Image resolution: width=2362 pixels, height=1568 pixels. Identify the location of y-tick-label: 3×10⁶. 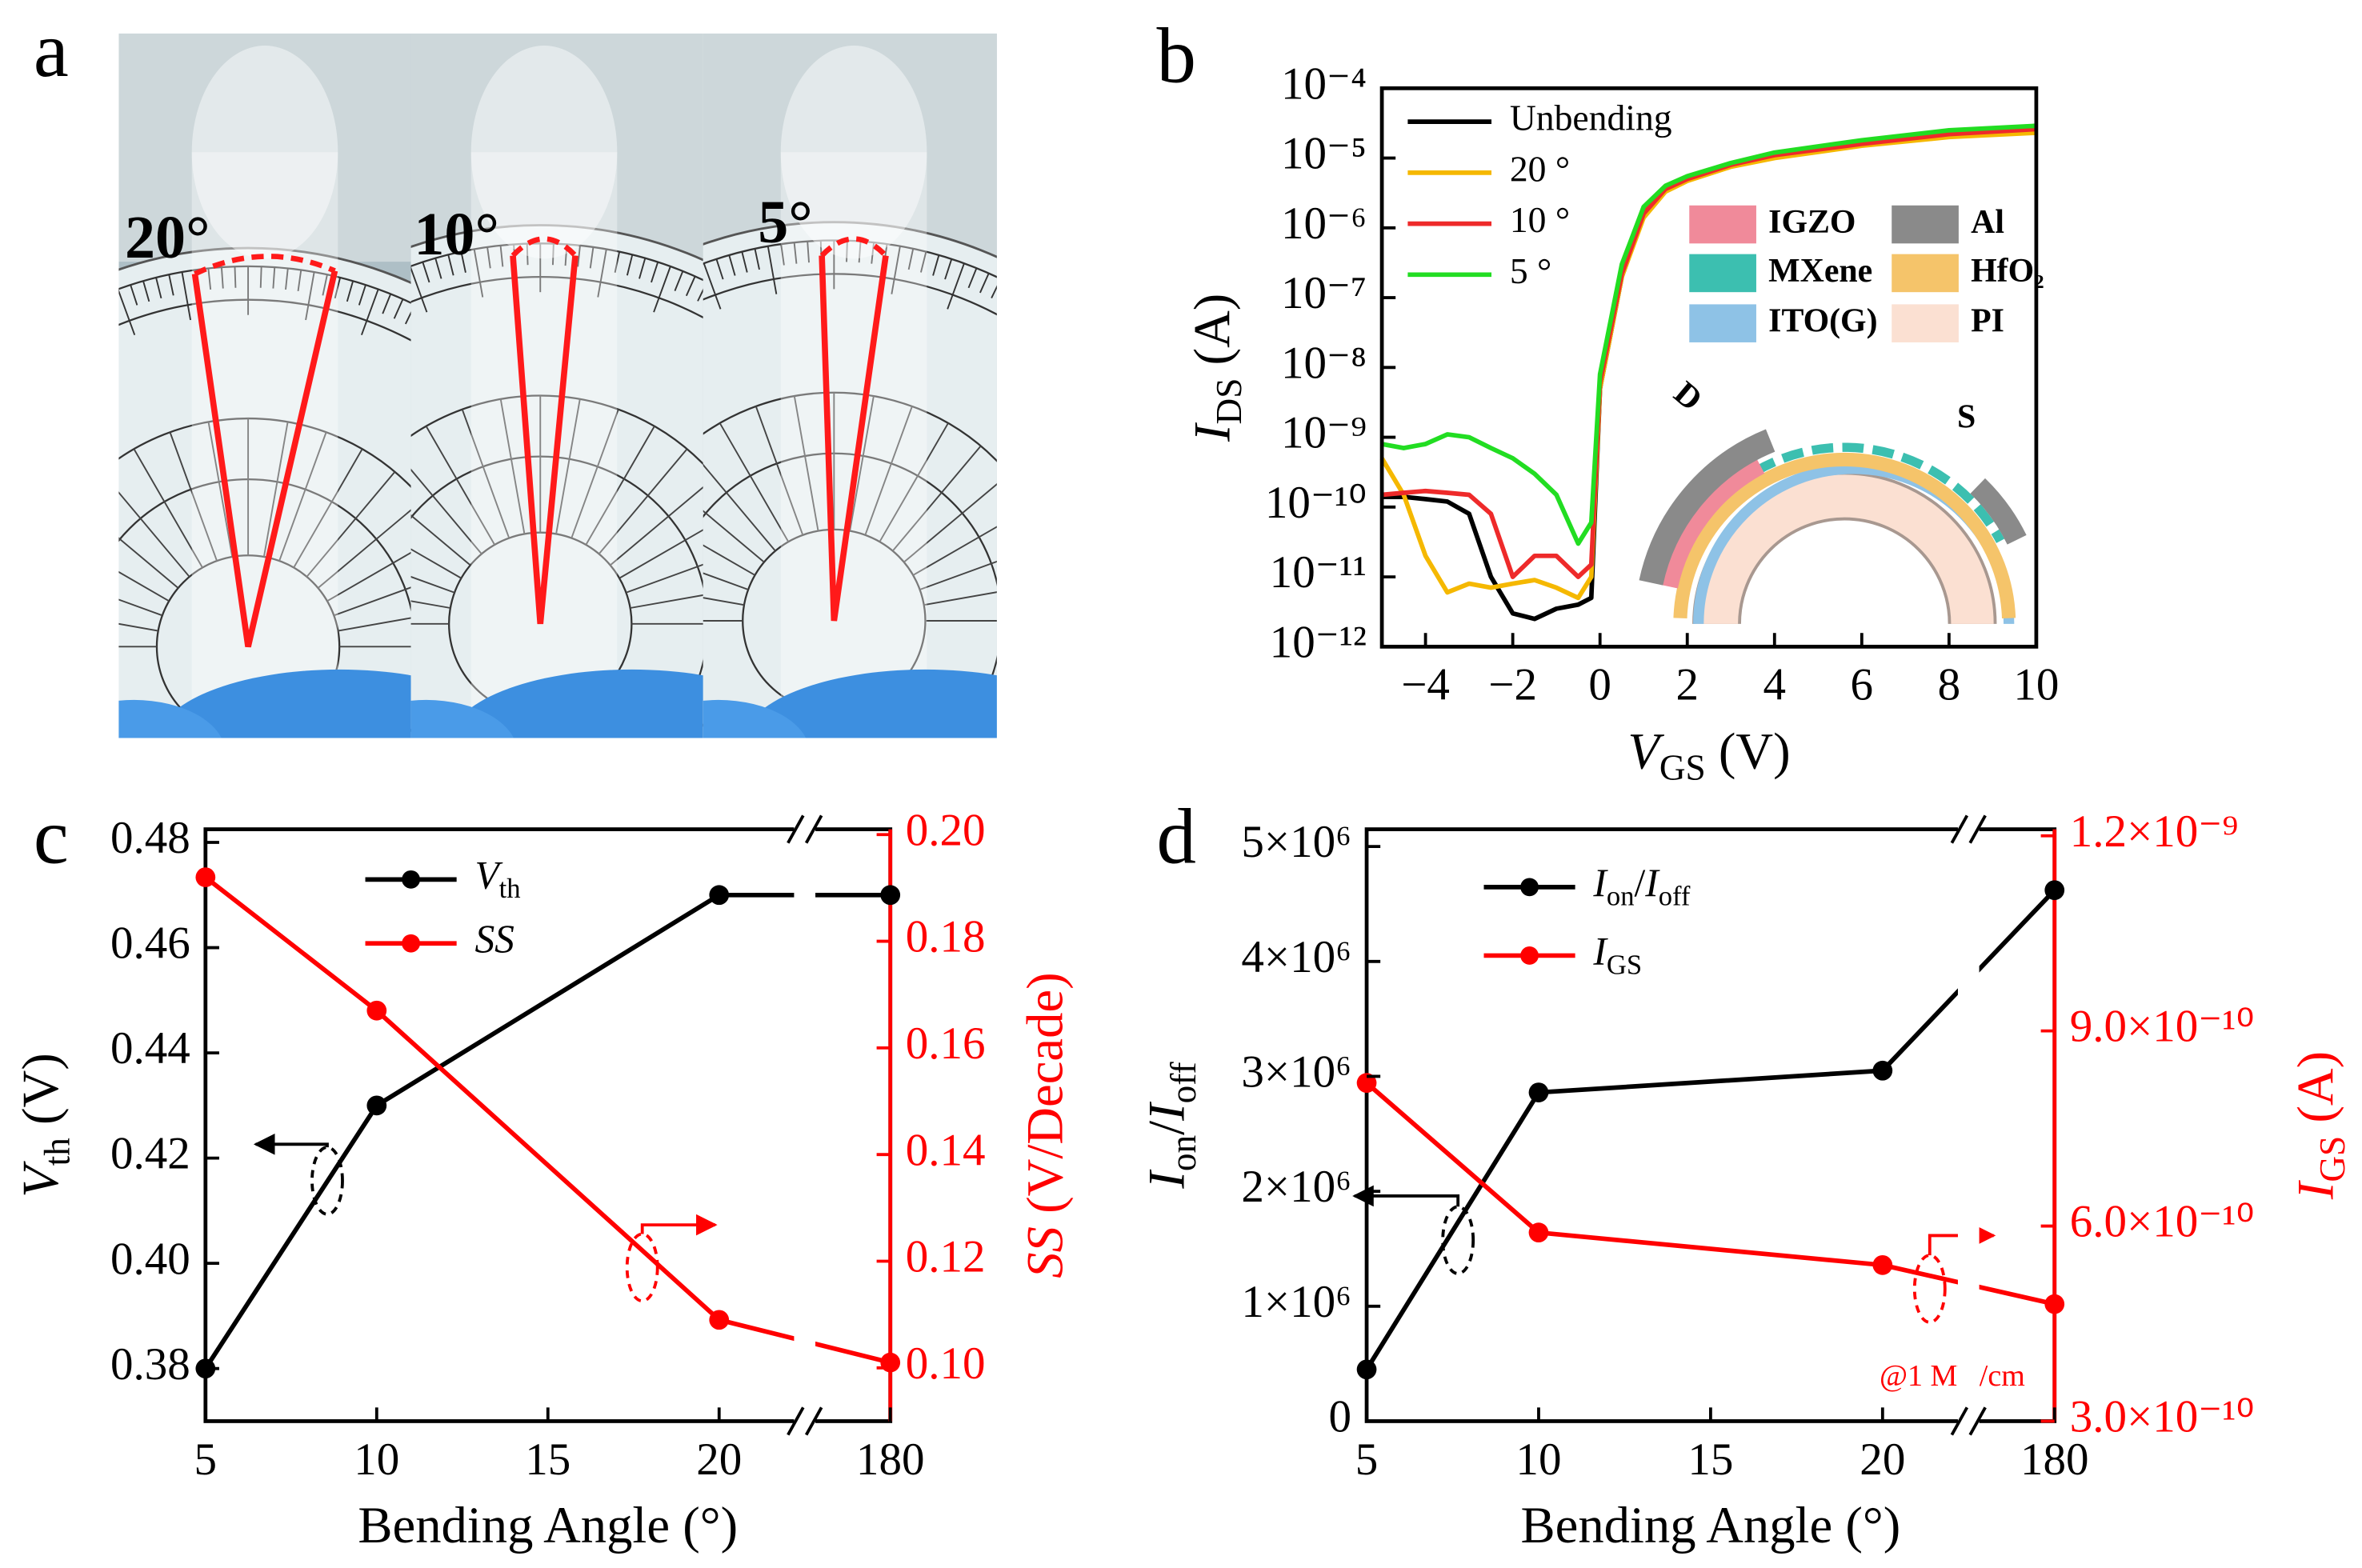
(1296, 1072).